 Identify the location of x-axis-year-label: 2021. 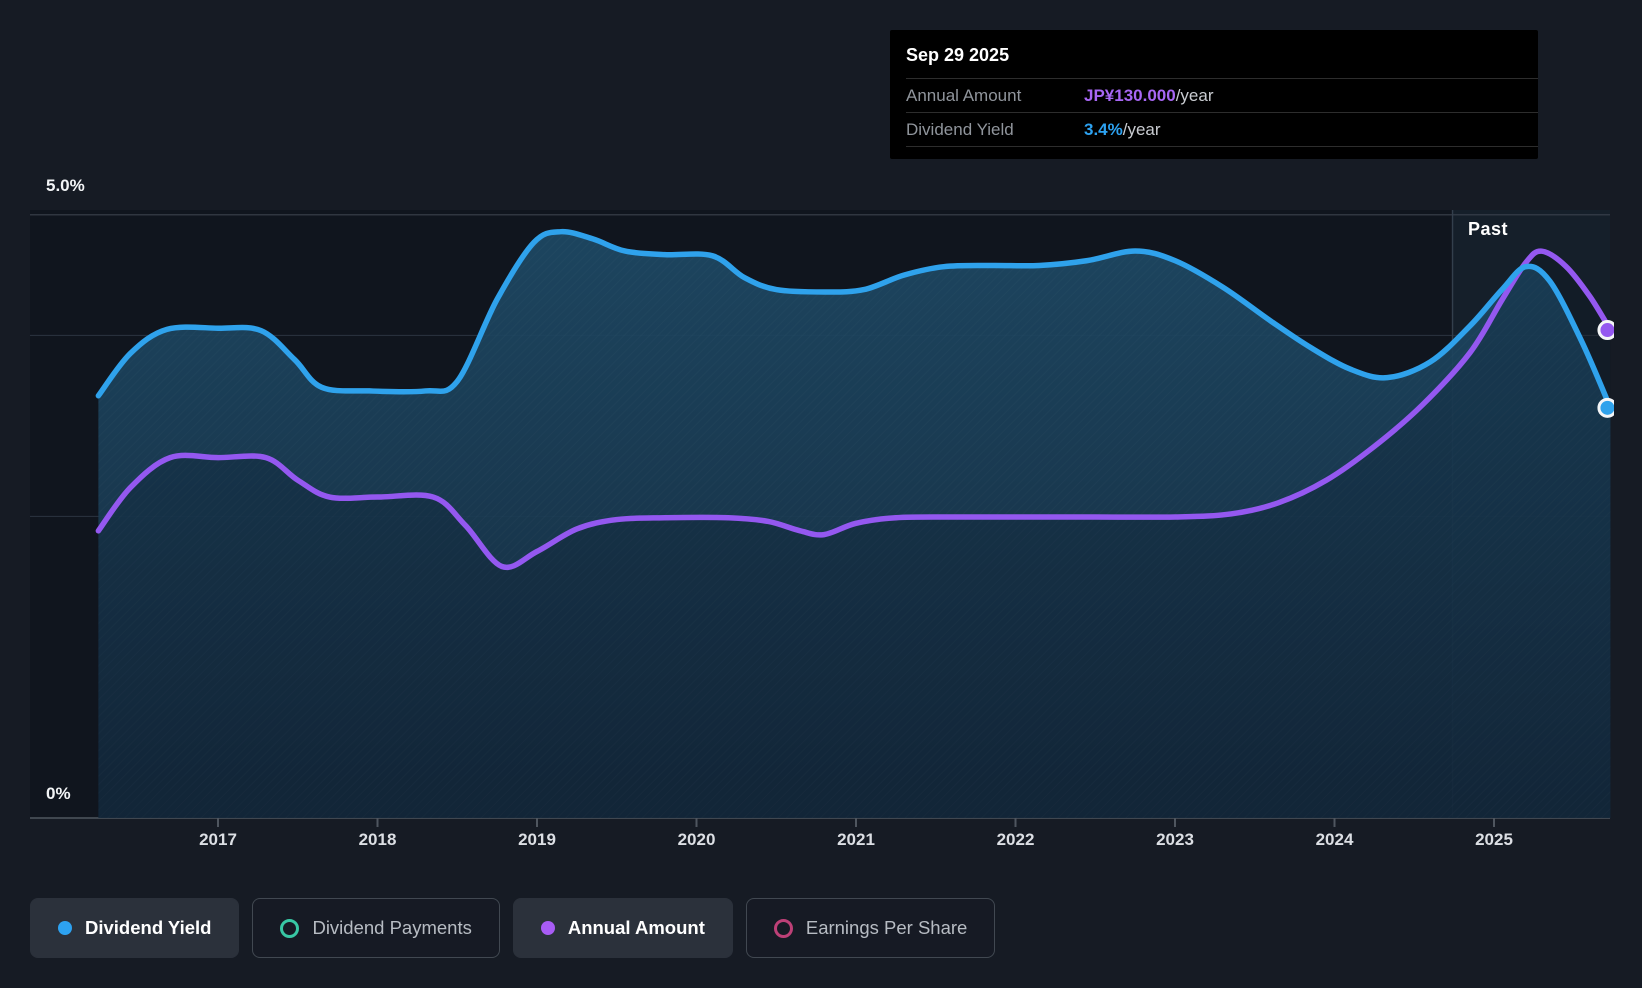
(856, 839).